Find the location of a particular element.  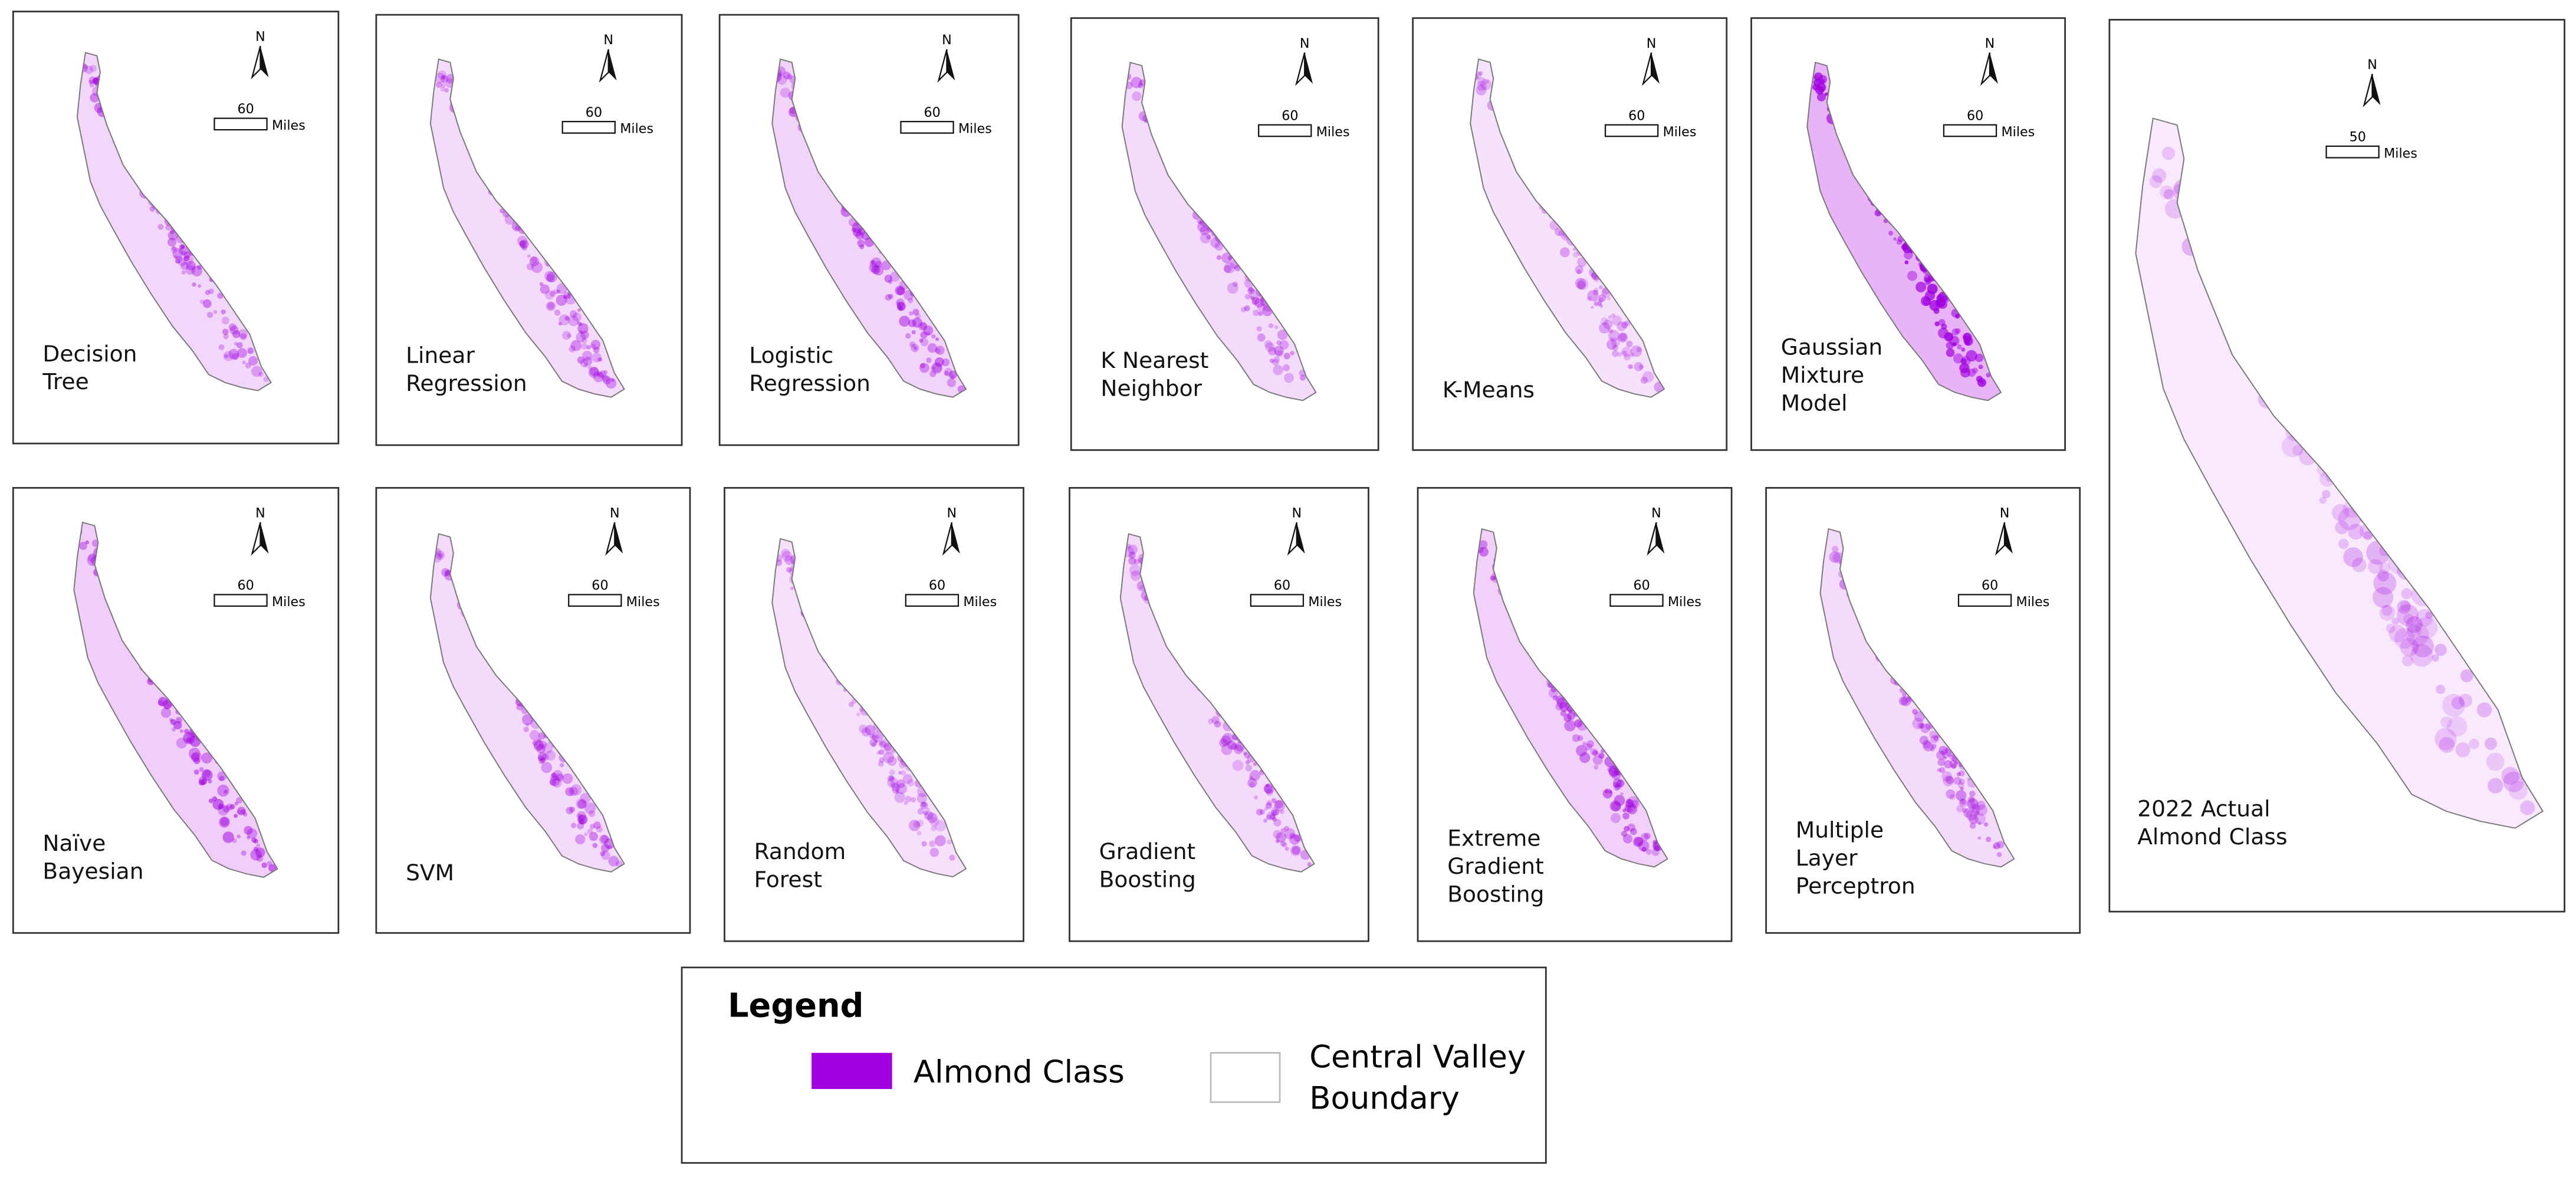

north-label: N is located at coordinates (1656, 513).